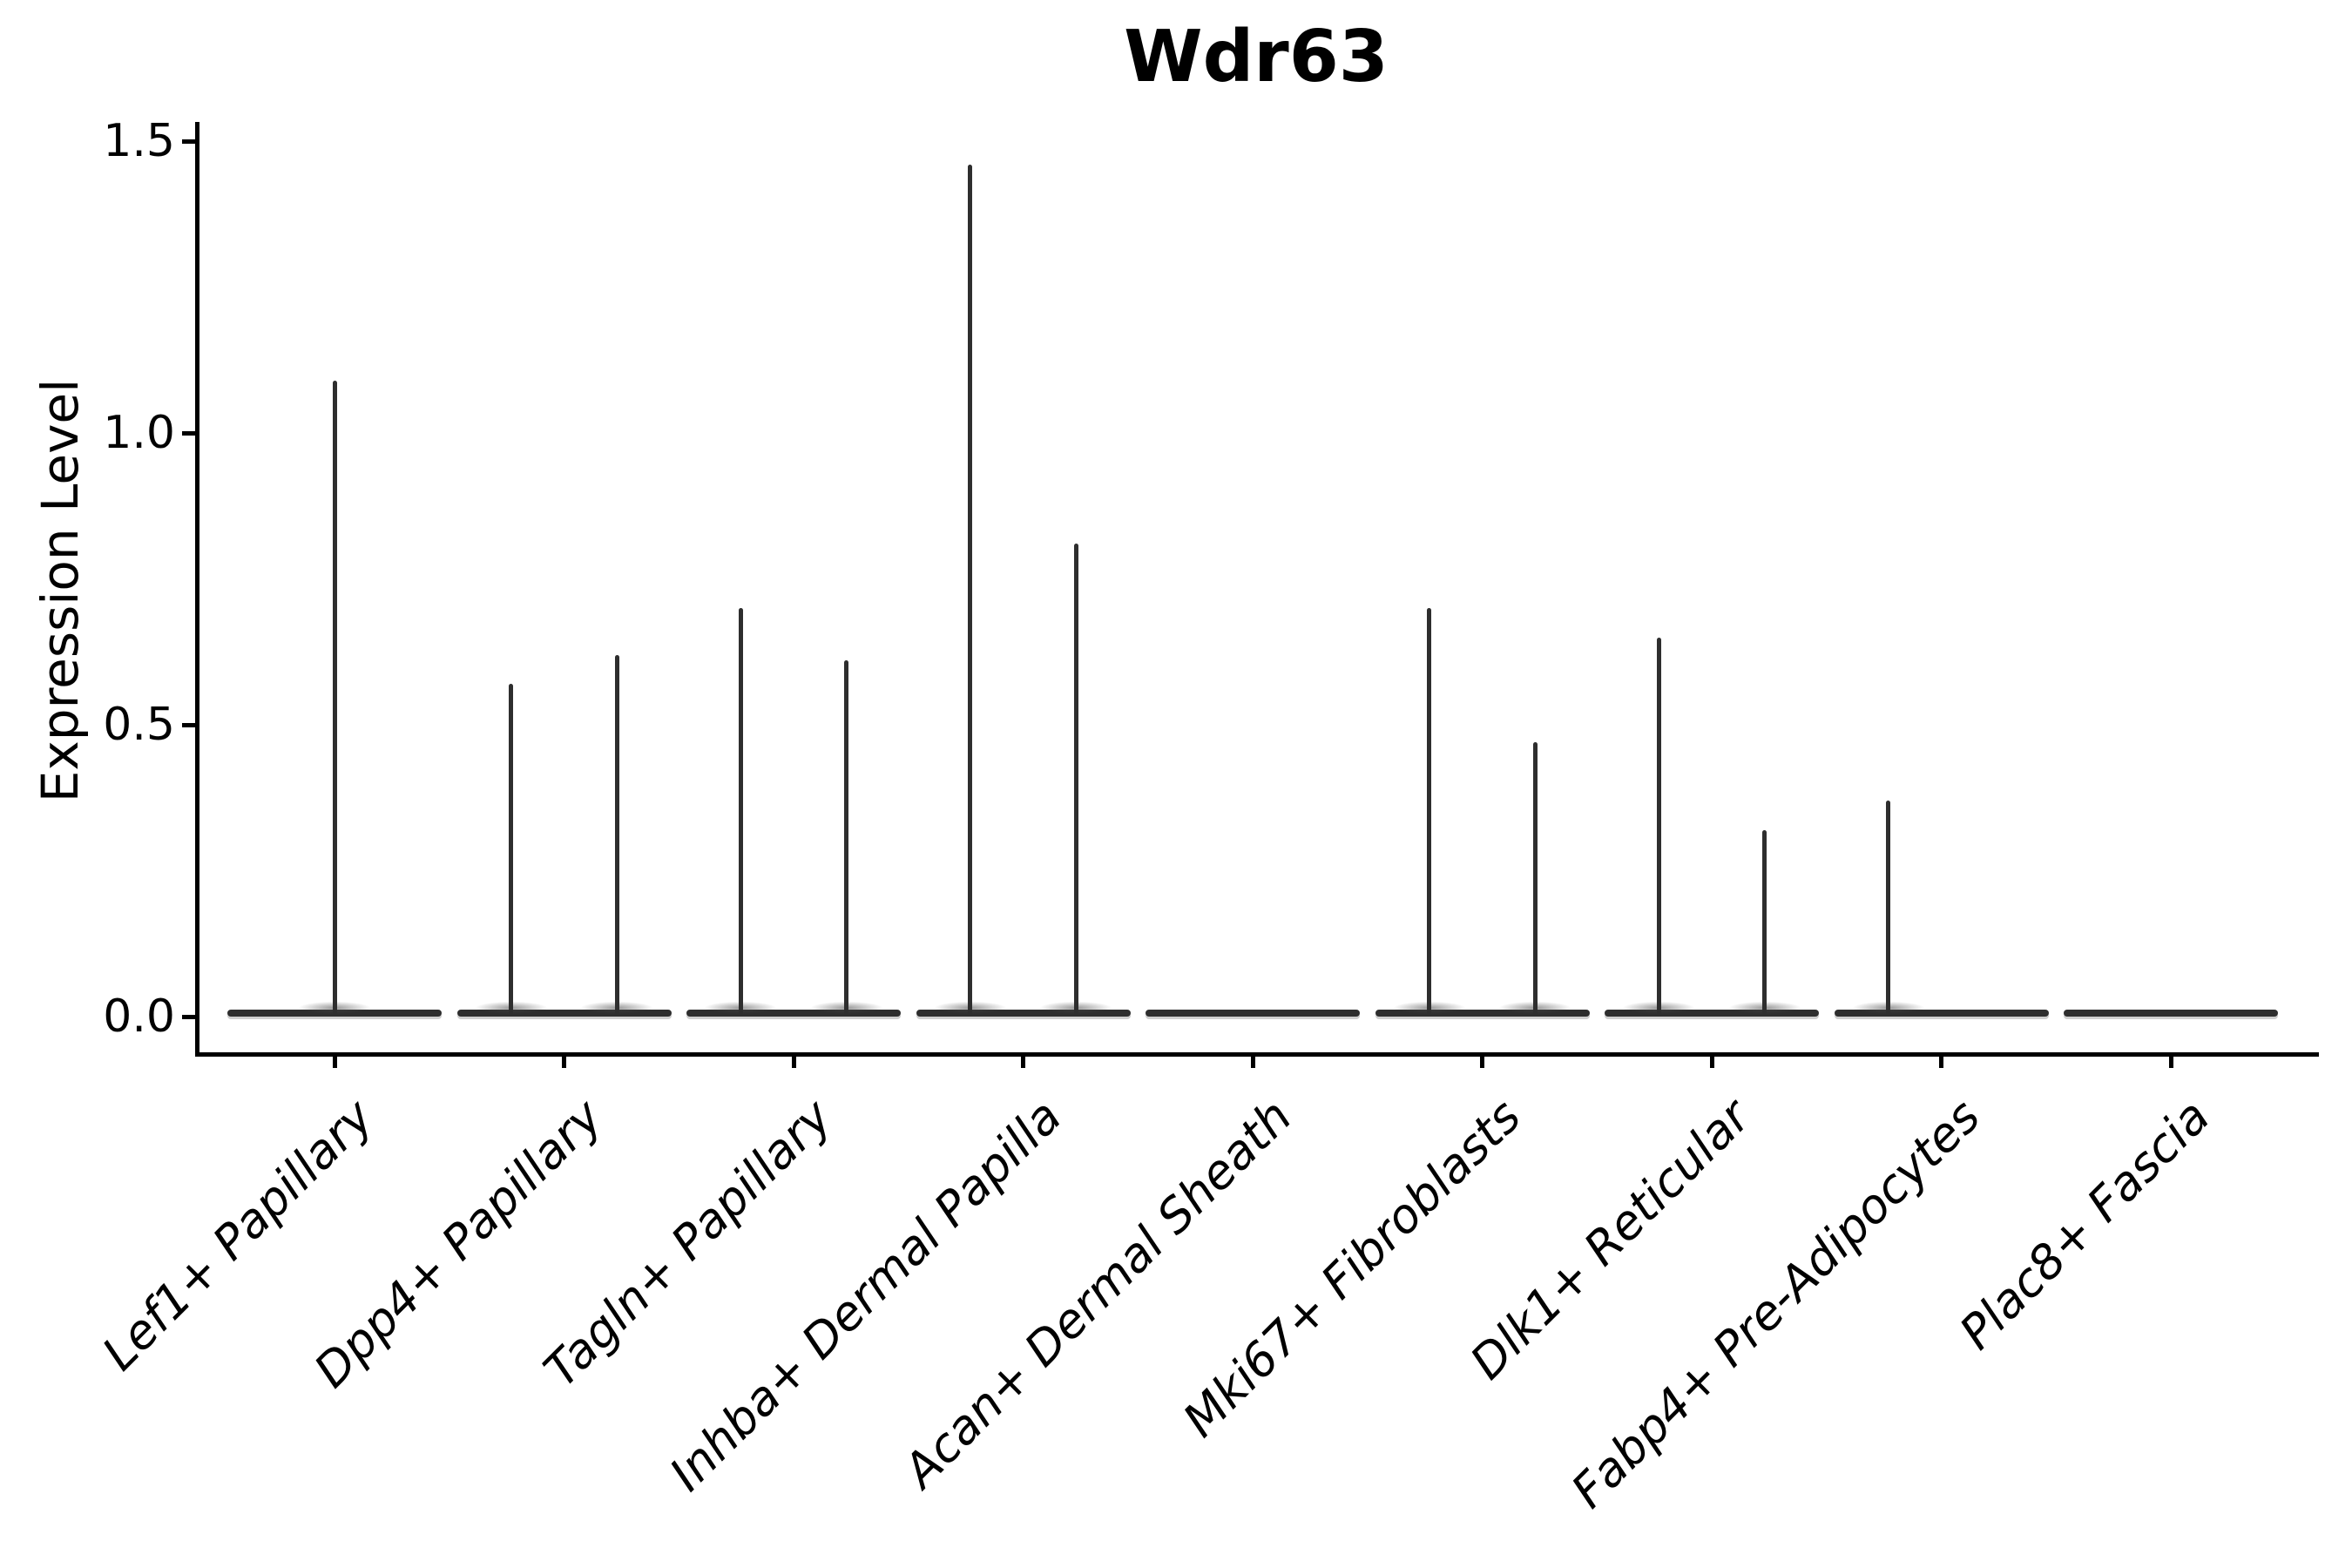 This screenshot has height=1568, width=2352. What do you see at coordinates (1775, 1303) in the screenshot?
I see `x-axis-tick-label: Fabp4+ Pre-Adipocytes` at bounding box center [1775, 1303].